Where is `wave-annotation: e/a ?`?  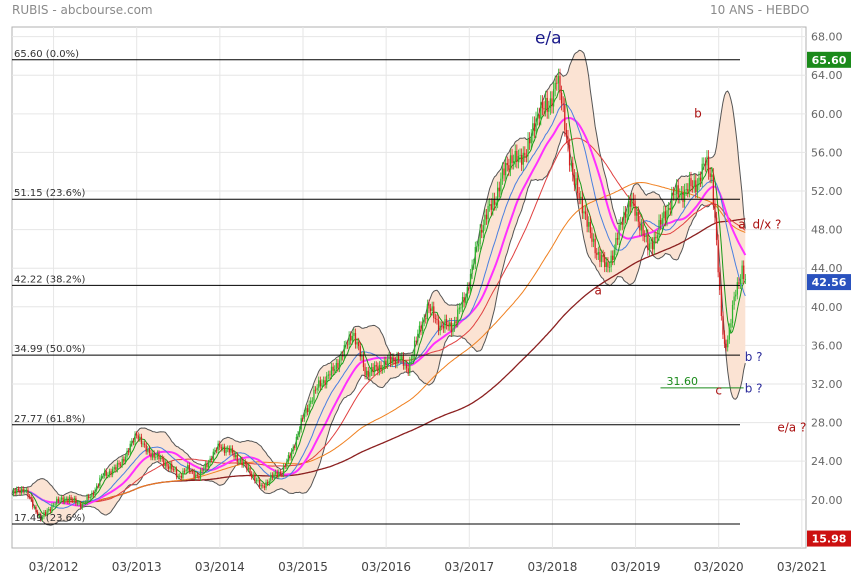
wave-annotation: e/a ? is located at coordinates (791, 427).